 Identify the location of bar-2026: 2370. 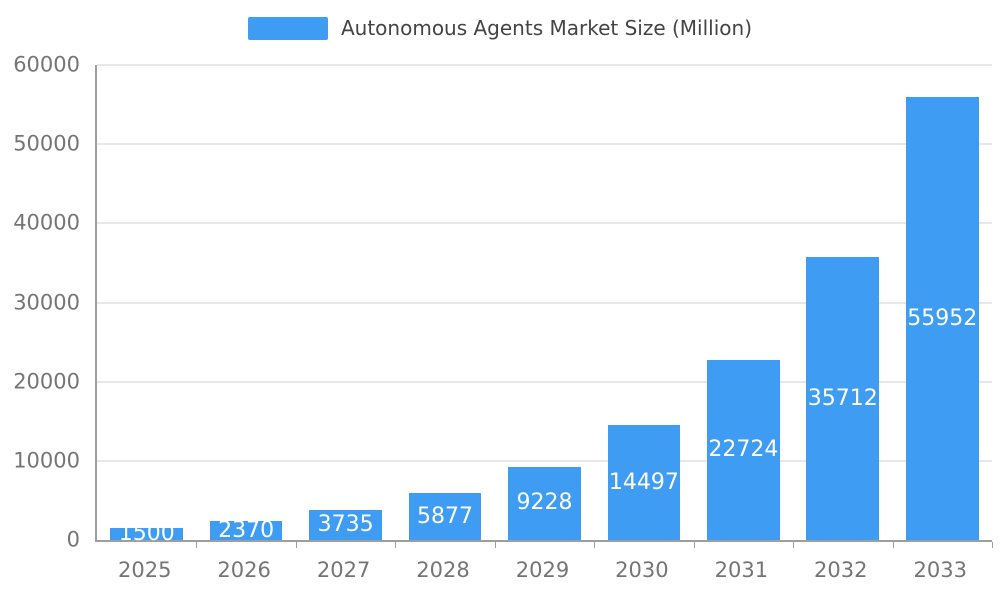
(246, 530).